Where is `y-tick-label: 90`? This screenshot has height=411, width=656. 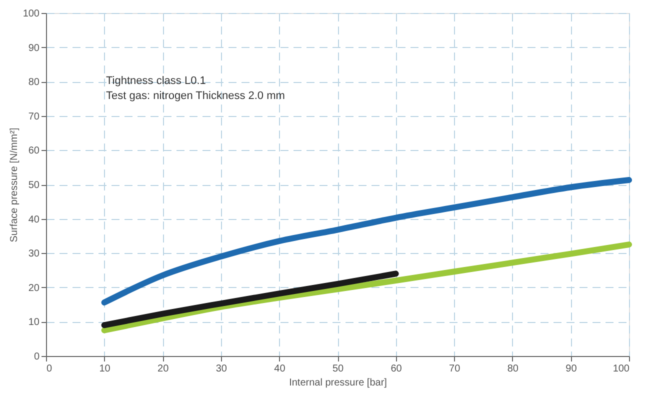
y-tick-label: 90 is located at coordinates (34, 48).